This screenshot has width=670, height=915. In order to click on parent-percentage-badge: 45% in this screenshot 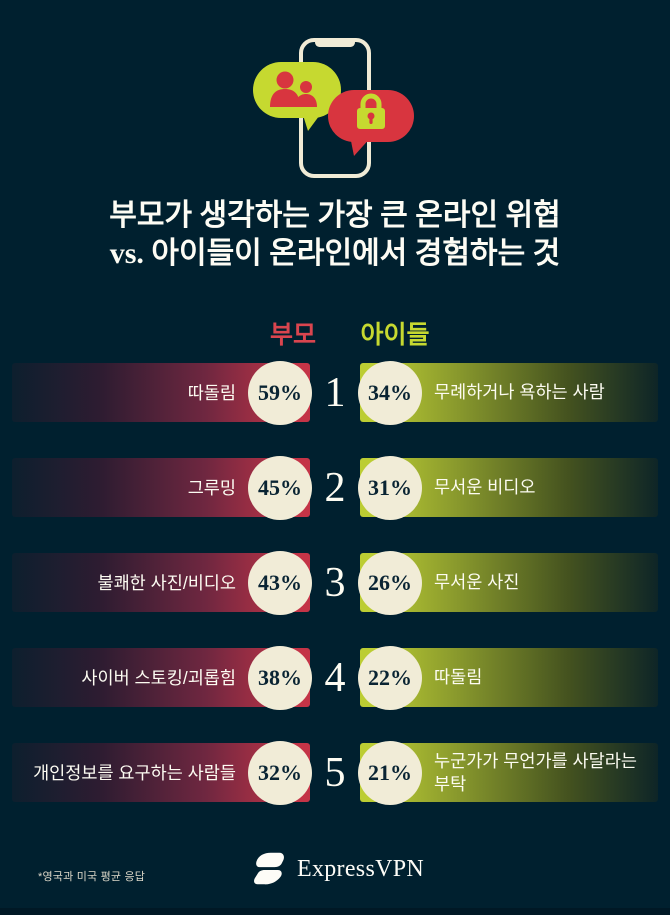, I will do `click(280, 488)`.